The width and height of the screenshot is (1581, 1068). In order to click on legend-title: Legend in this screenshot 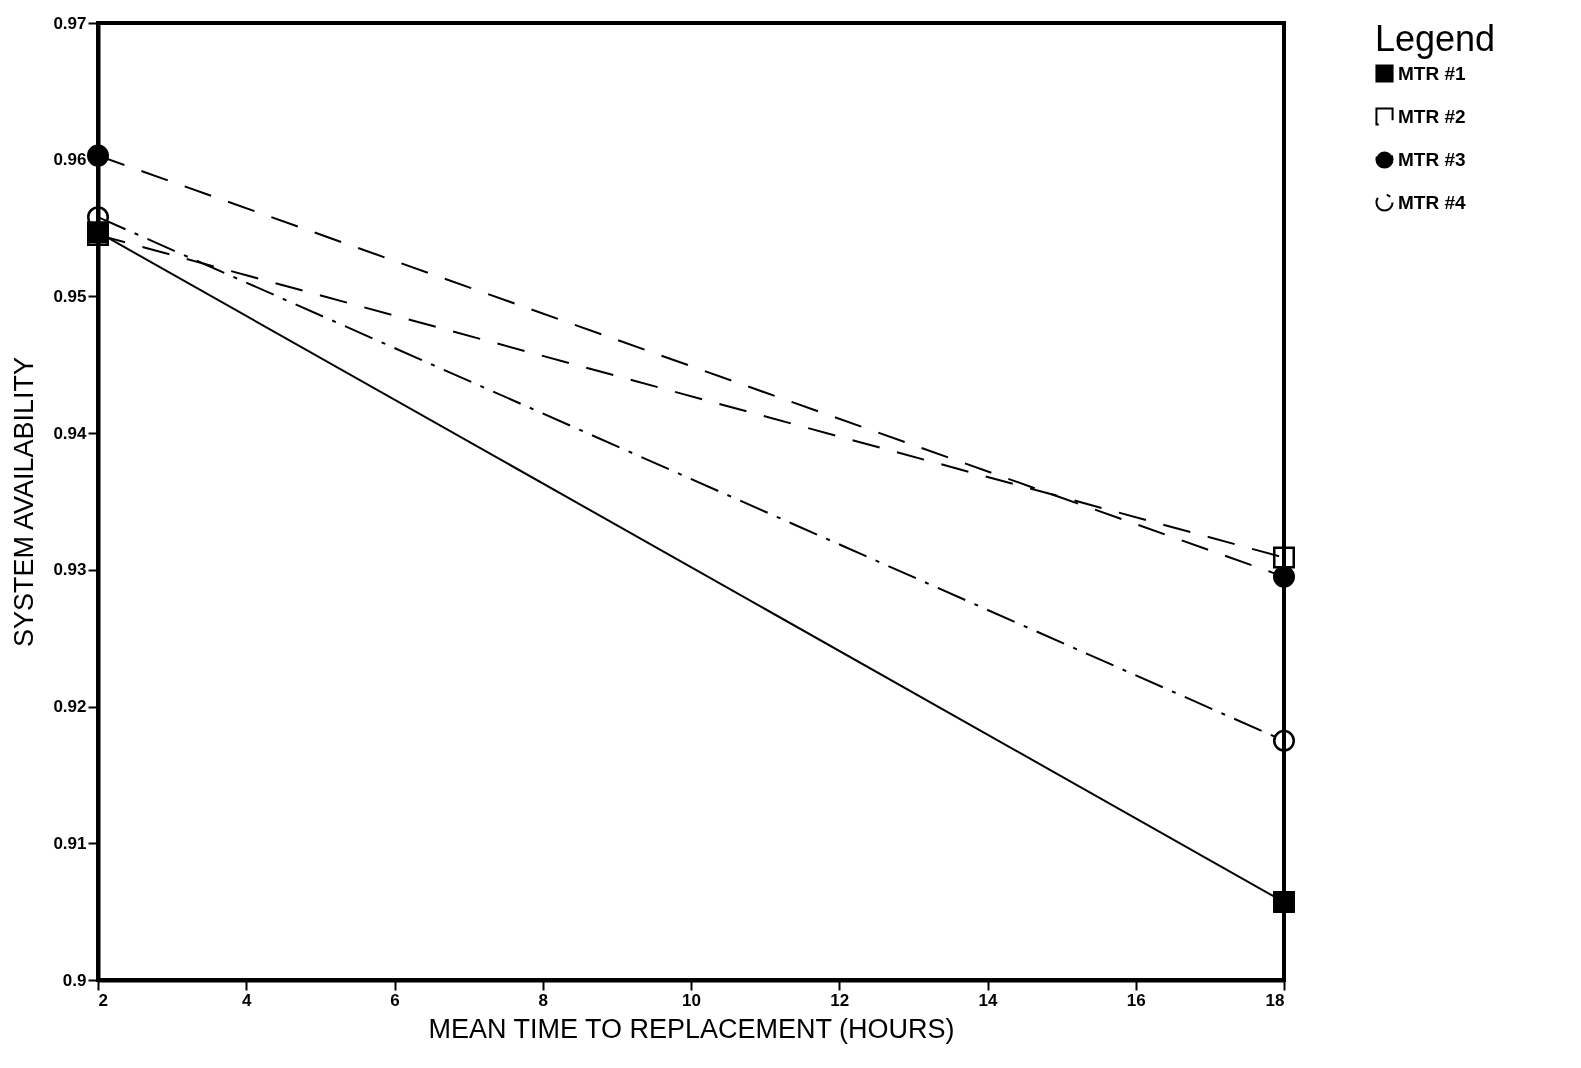, I will do `click(1435, 38)`.